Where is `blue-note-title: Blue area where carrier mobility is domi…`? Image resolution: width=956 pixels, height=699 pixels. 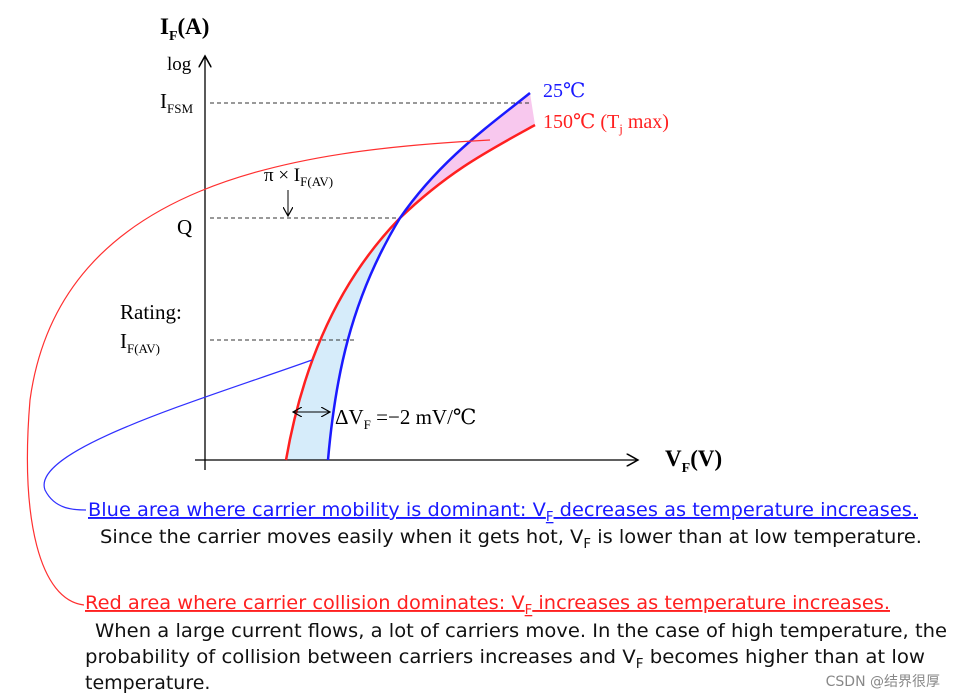 blue-note-title: Blue area where carrier mobility is domi… is located at coordinates (503, 512).